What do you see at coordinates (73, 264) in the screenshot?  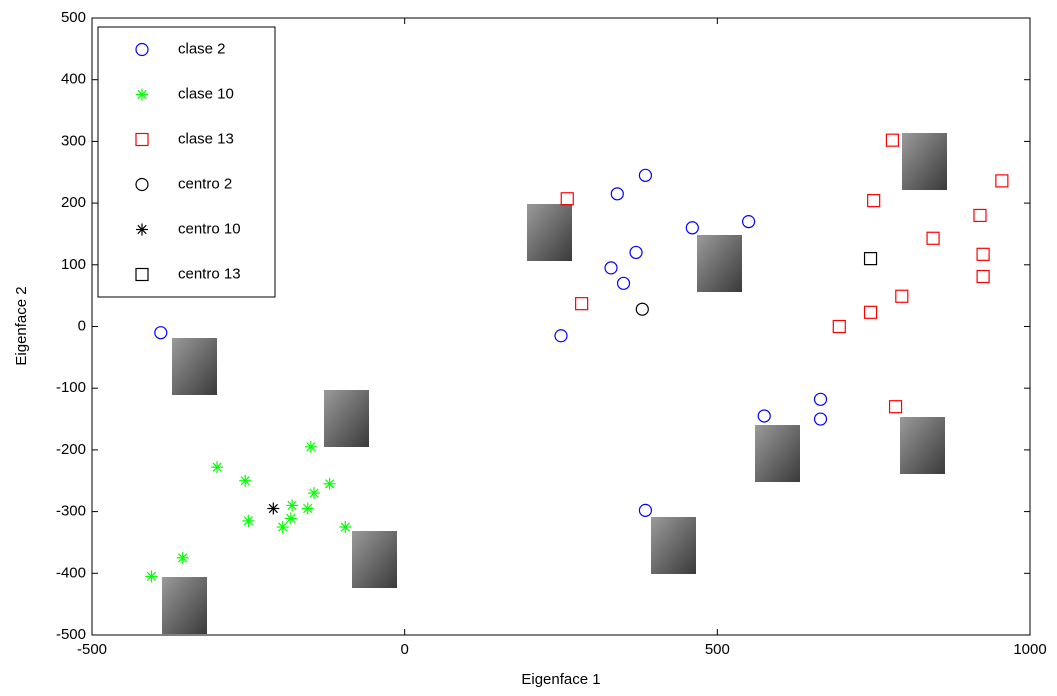 I see `y-tick-label: 100` at bounding box center [73, 264].